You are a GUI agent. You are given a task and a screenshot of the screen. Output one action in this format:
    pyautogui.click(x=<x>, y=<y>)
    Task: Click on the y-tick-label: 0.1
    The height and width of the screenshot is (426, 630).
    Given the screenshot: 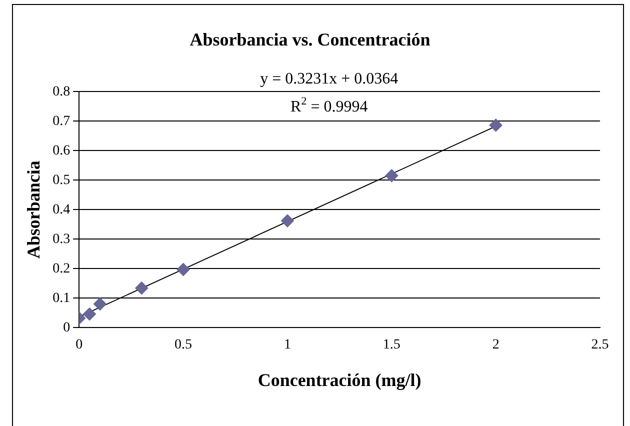 What is the action you would take?
    pyautogui.click(x=61, y=298)
    